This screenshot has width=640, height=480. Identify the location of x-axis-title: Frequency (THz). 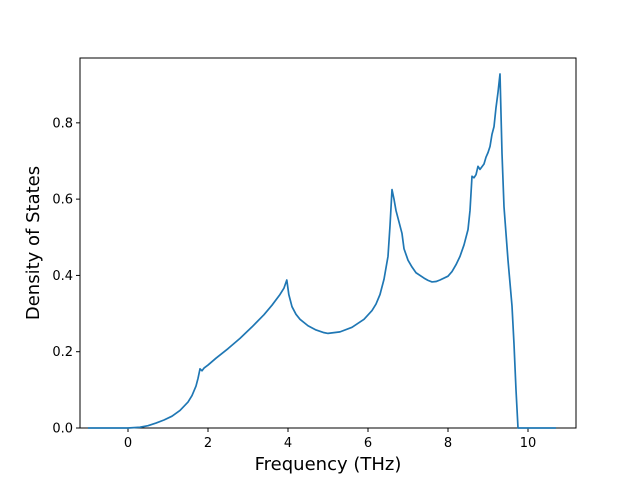
(328, 464).